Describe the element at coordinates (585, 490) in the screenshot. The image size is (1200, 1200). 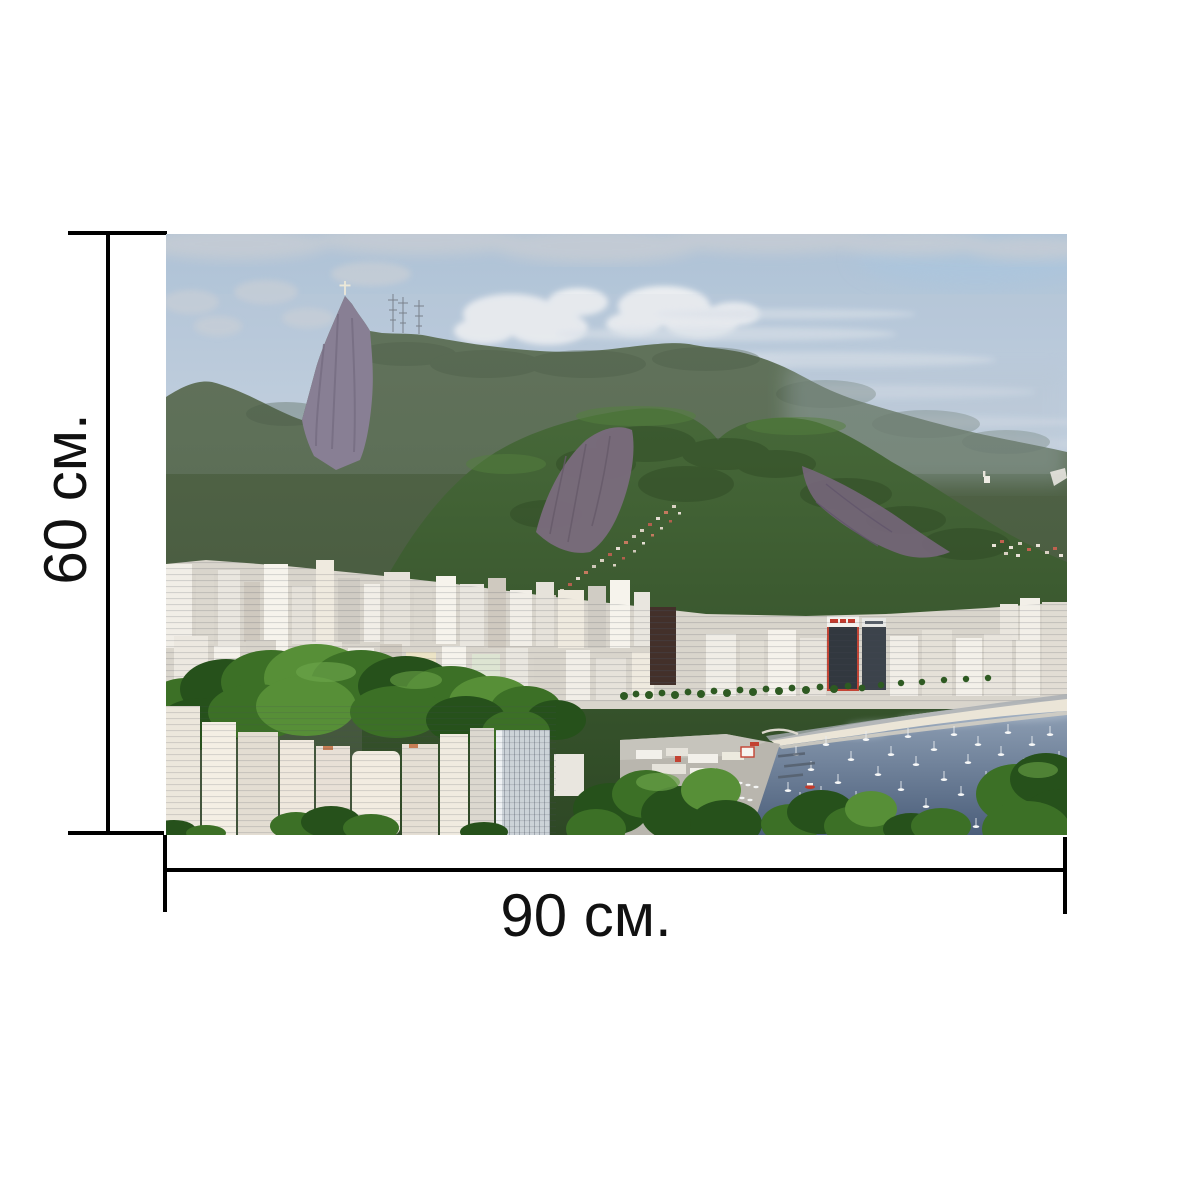
I see `granite-face-left` at that location.